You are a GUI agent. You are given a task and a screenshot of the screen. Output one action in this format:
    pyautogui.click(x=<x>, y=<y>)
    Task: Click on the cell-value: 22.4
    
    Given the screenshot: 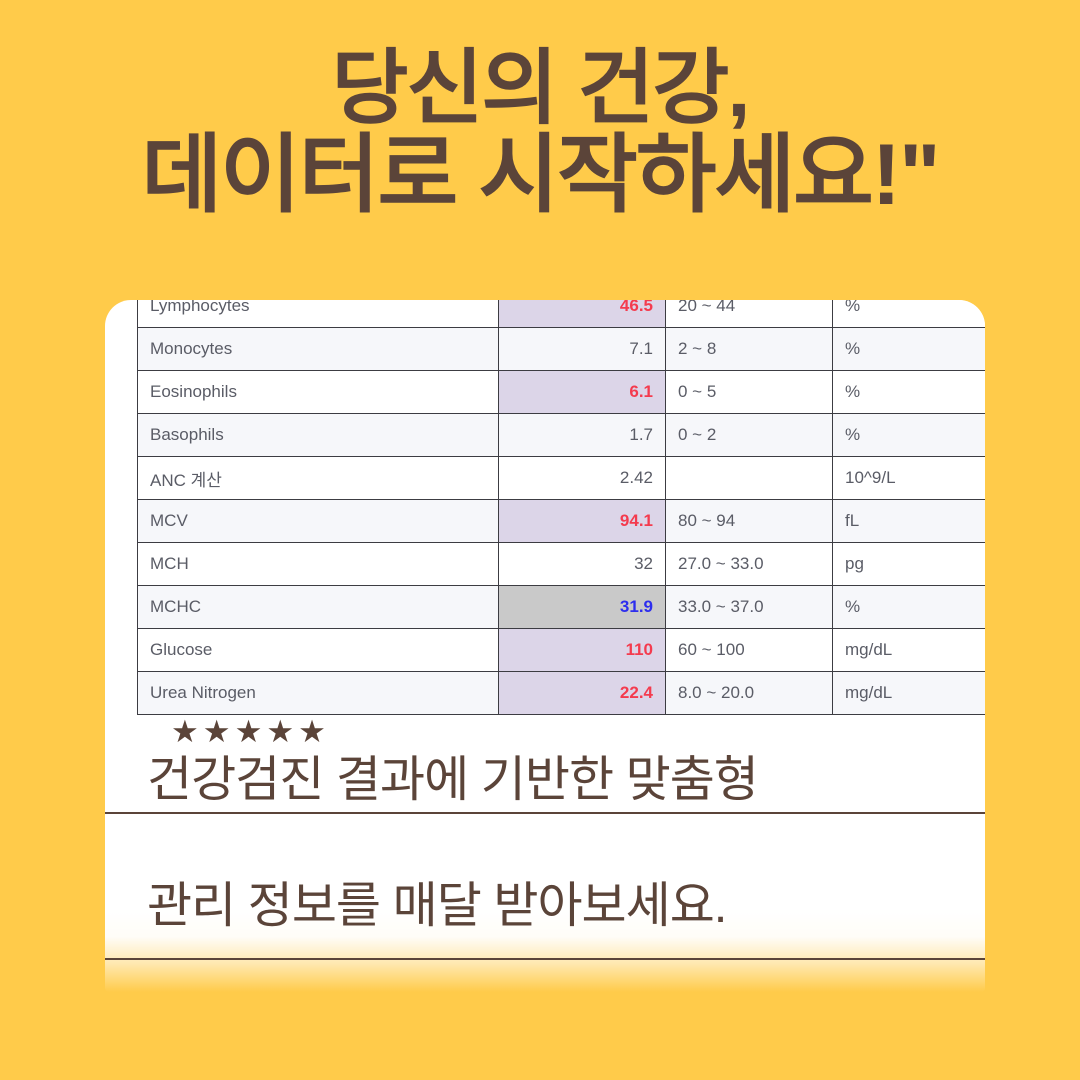 What is the action you would take?
    pyautogui.click(x=582, y=693)
    